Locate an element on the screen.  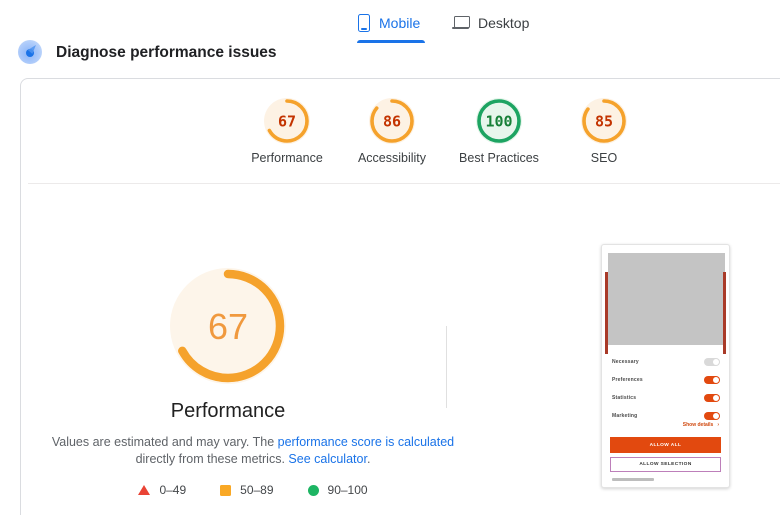
legend-range: 90–100 is located at coordinates (347, 490).